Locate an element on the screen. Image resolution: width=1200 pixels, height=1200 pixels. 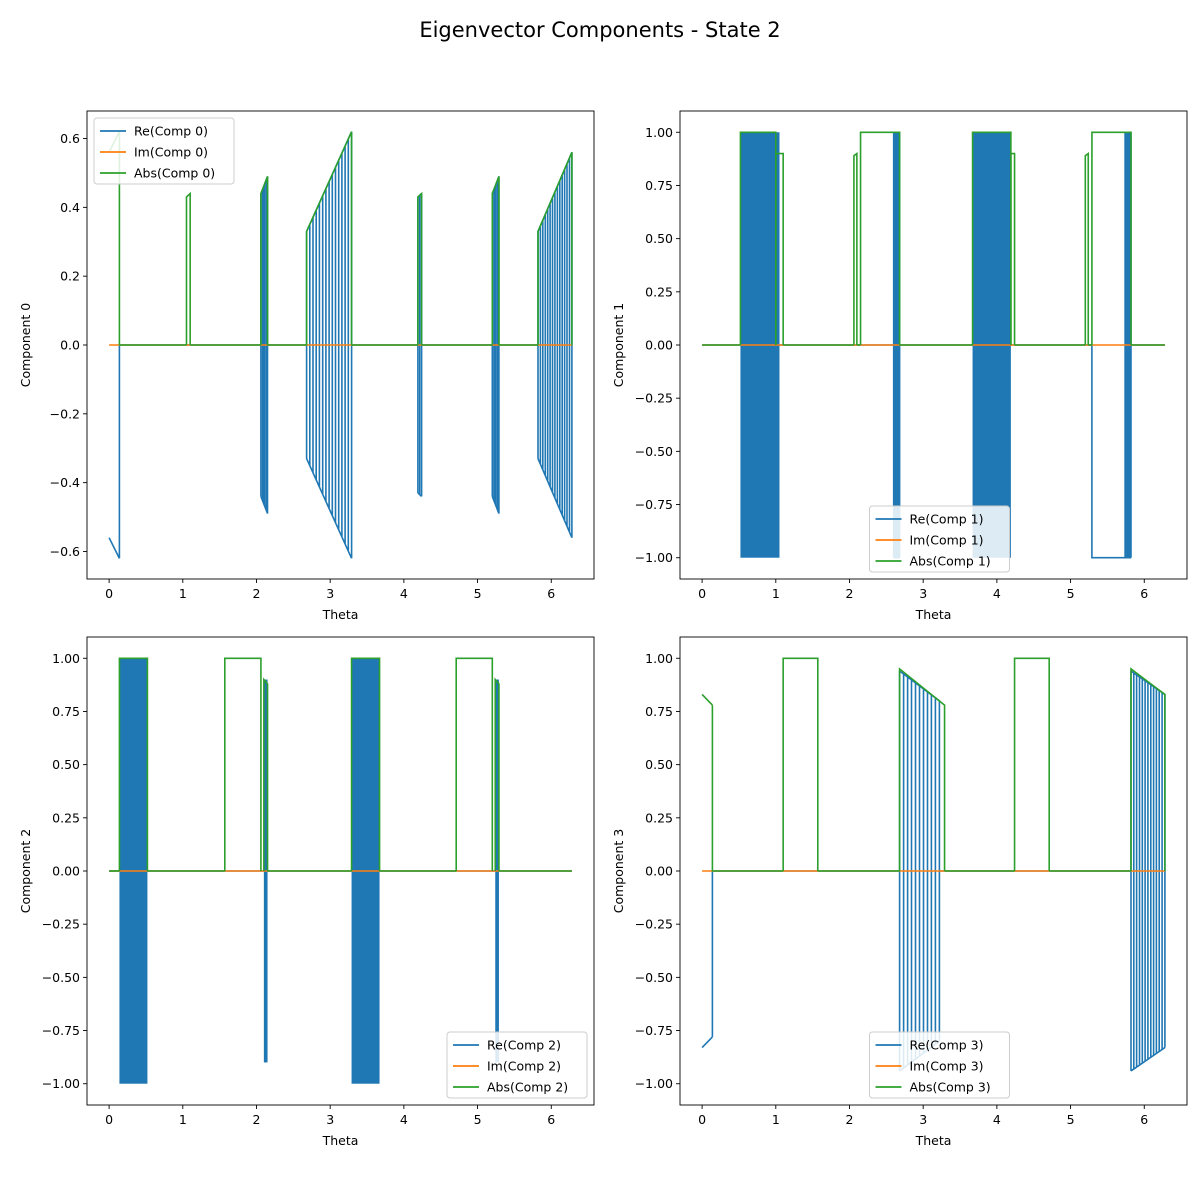
y-tick-label: −0.4 is located at coordinates (65, 482).